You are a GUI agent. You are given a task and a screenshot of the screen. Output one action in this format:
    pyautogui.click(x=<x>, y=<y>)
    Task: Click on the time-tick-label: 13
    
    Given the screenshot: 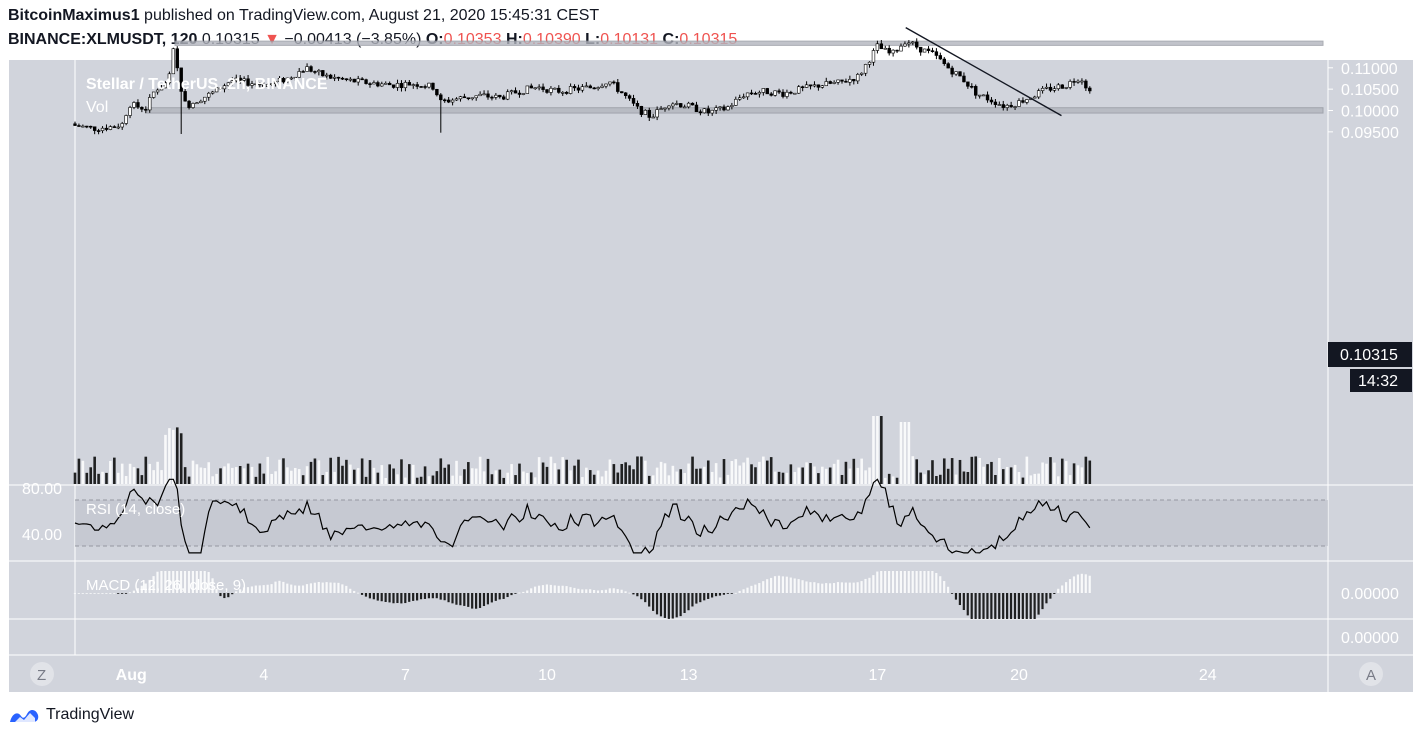 What is the action you would take?
    pyautogui.click(x=689, y=675)
    